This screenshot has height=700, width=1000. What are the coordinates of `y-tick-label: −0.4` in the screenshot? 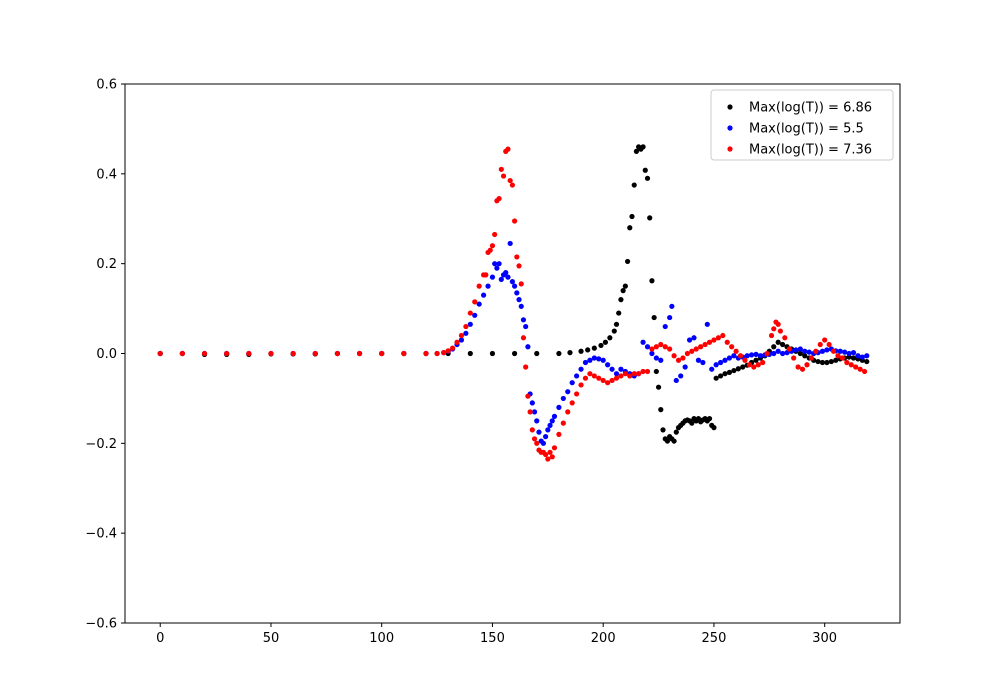 It's located at (101, 534).